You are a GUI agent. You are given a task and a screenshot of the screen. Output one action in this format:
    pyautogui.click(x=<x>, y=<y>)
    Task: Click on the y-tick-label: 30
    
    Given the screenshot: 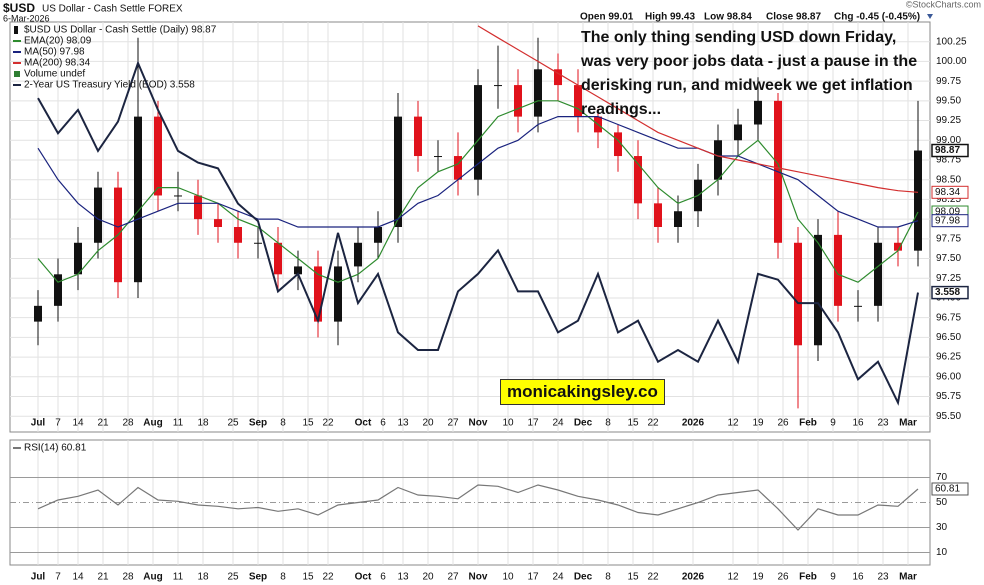 What is the action you would take?
    pyautogui.click(x=942, y=527)
    